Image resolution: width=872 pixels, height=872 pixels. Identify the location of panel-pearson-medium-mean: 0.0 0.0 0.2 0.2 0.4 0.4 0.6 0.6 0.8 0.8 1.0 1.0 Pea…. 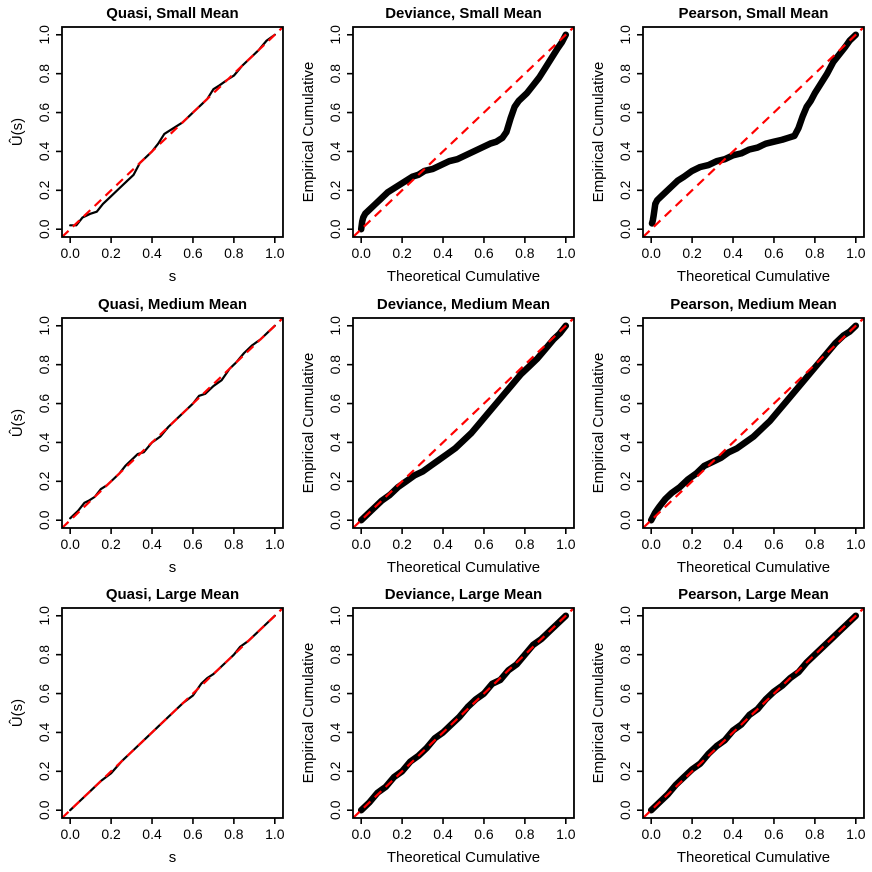
(726, 436).